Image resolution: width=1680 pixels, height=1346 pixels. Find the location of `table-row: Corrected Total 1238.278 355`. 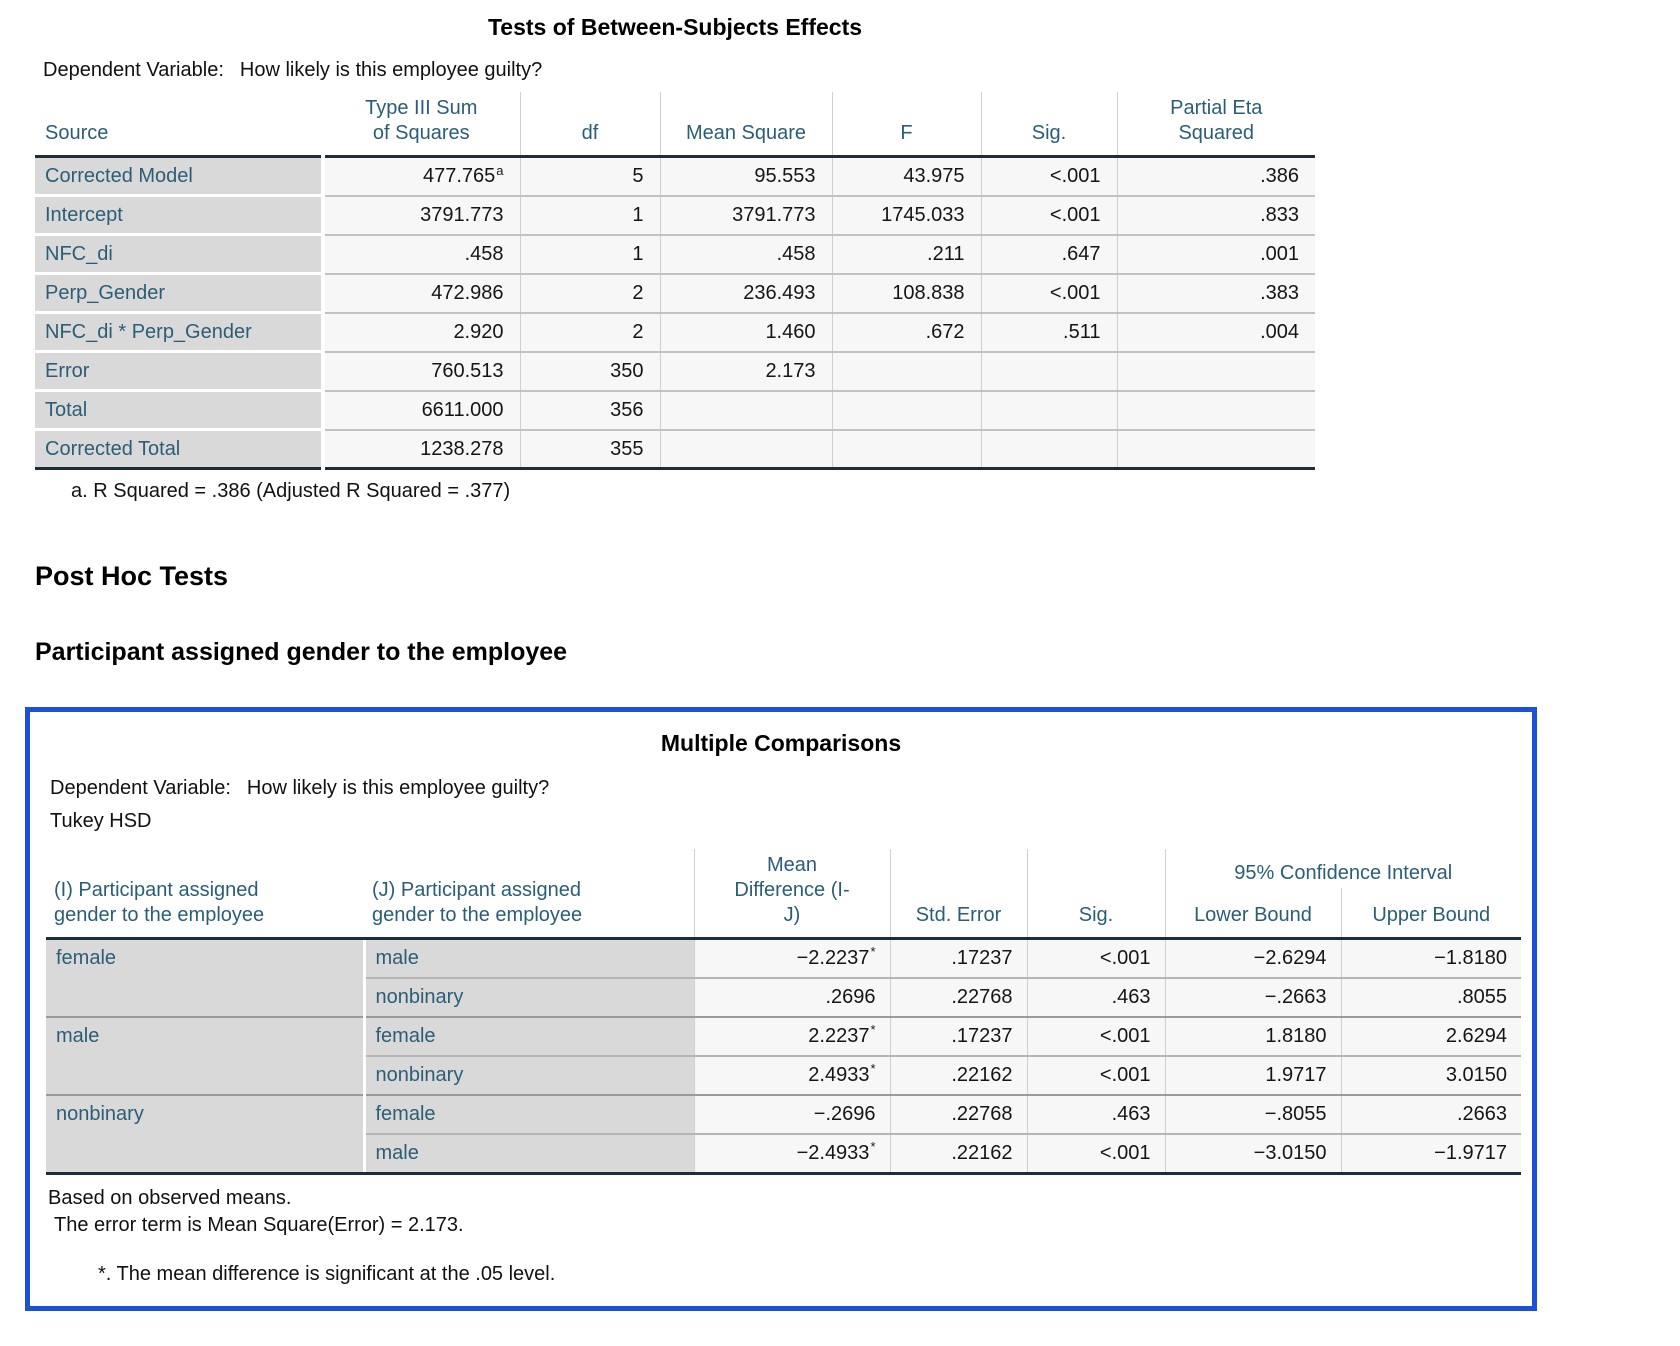

table-row: Corrected Total 1238.278 355 is located at coordinates (675, 449).